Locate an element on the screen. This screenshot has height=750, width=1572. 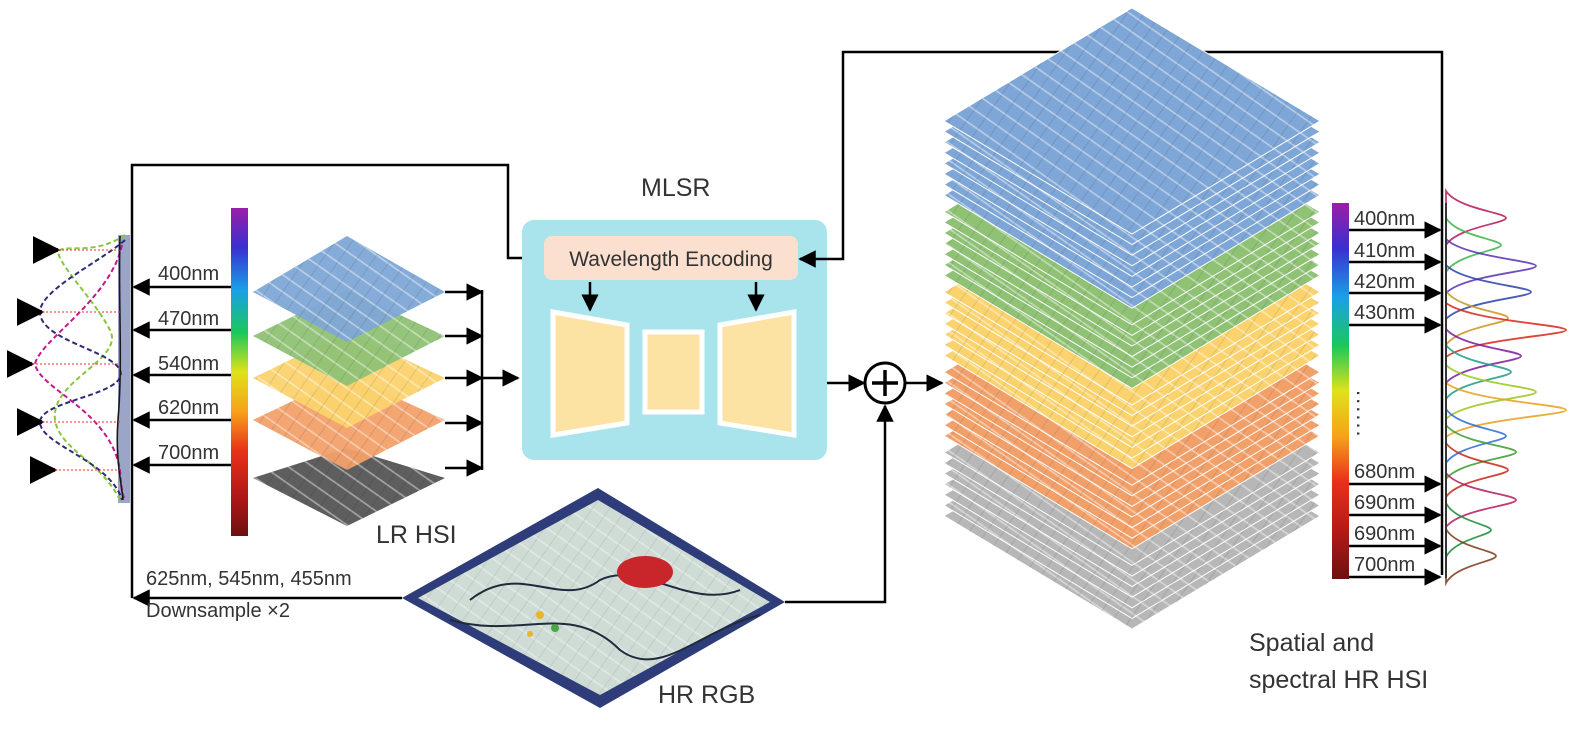
wavelength-encoding-box is located at coordinates (671, 258).